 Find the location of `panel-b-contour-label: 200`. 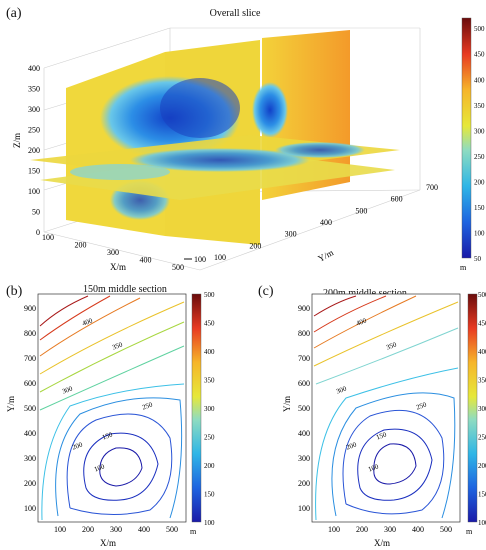

panel-b-contour-label: 200 is located at coordinates (77, 445).